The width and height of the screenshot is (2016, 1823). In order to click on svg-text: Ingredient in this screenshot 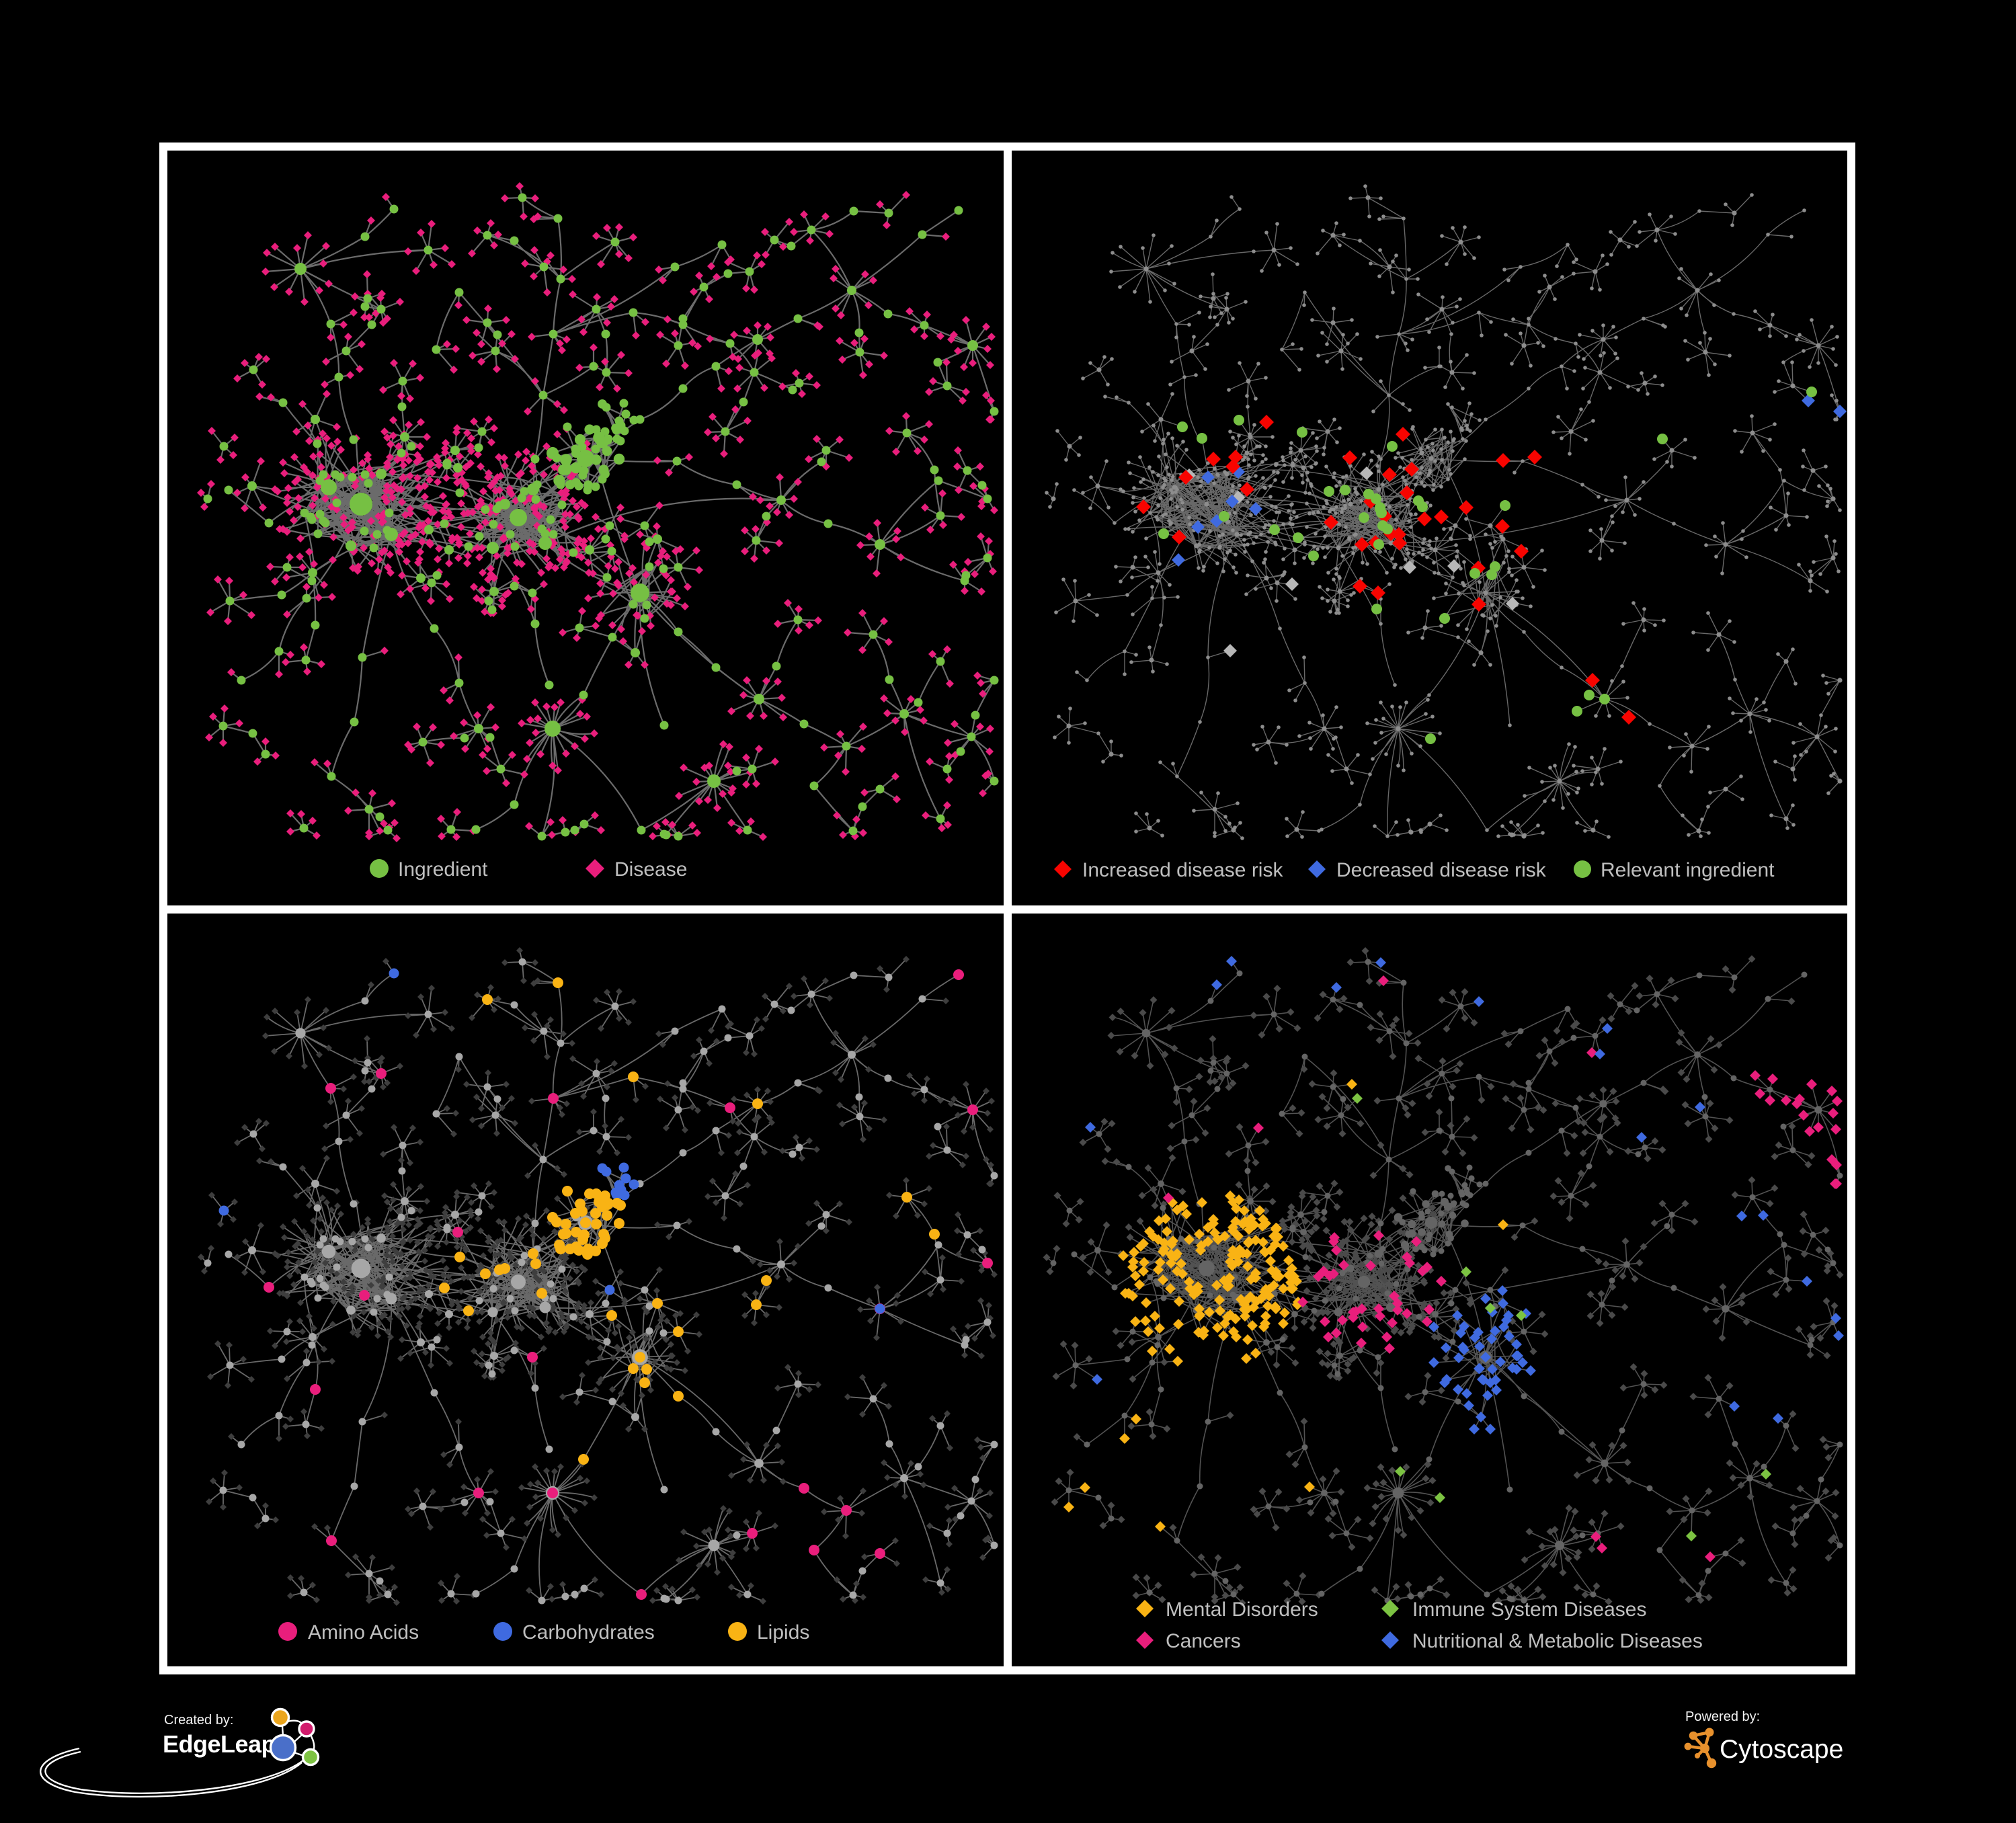, I will do `click(443, 869)`.